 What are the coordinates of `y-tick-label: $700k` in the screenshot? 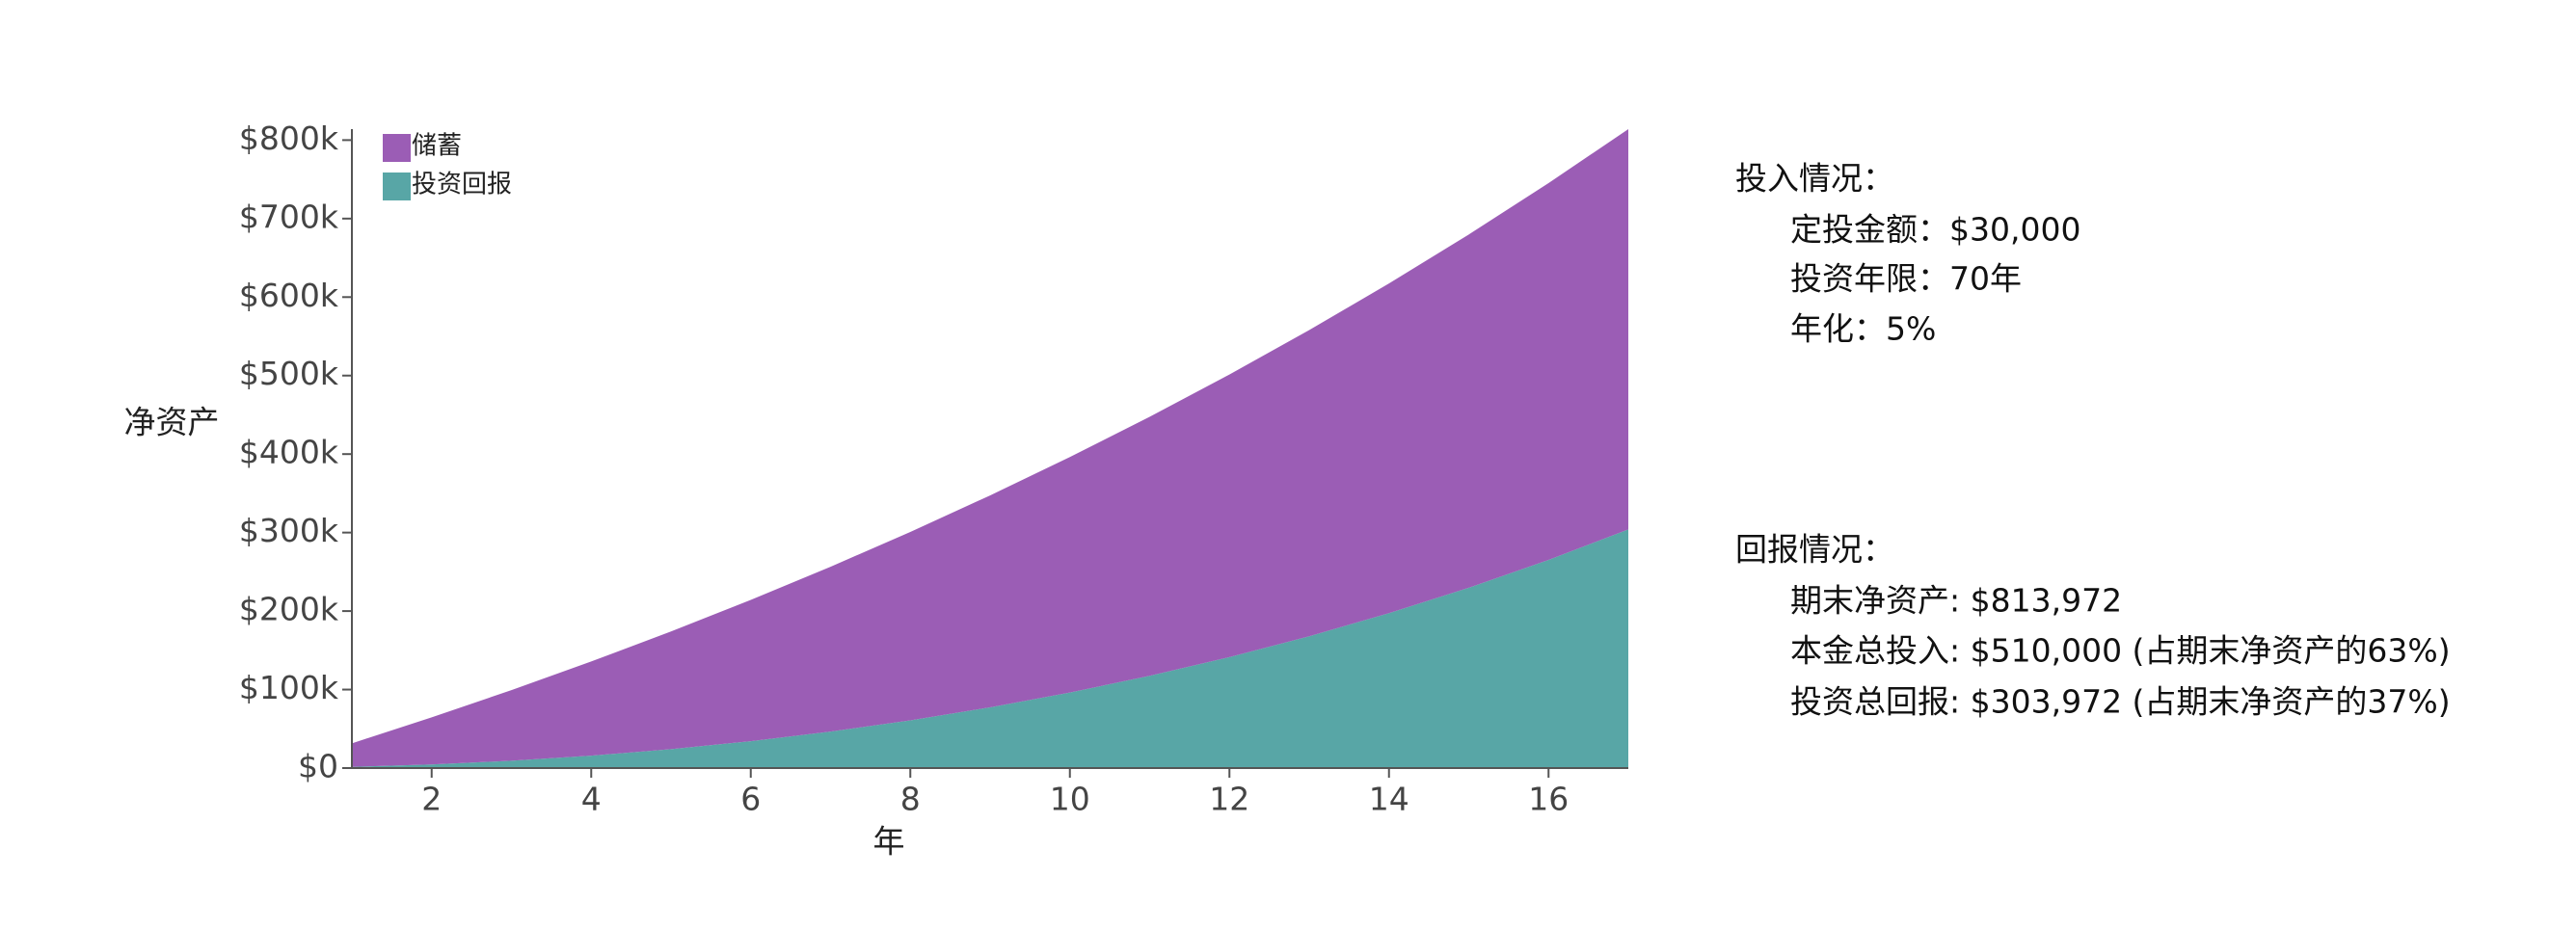 It's located at (289, 216).